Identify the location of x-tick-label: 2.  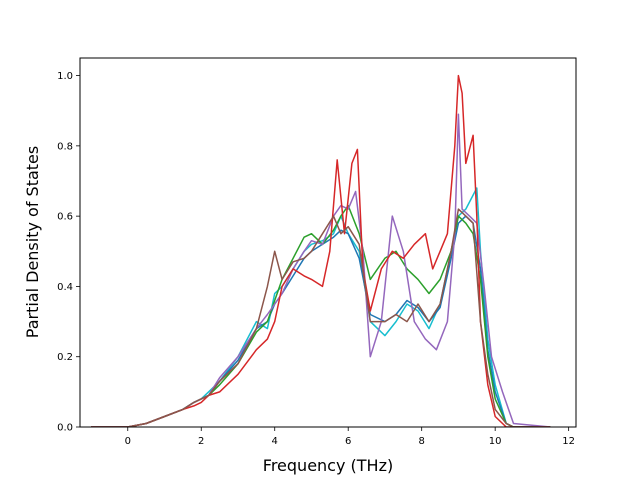
(201, 441).